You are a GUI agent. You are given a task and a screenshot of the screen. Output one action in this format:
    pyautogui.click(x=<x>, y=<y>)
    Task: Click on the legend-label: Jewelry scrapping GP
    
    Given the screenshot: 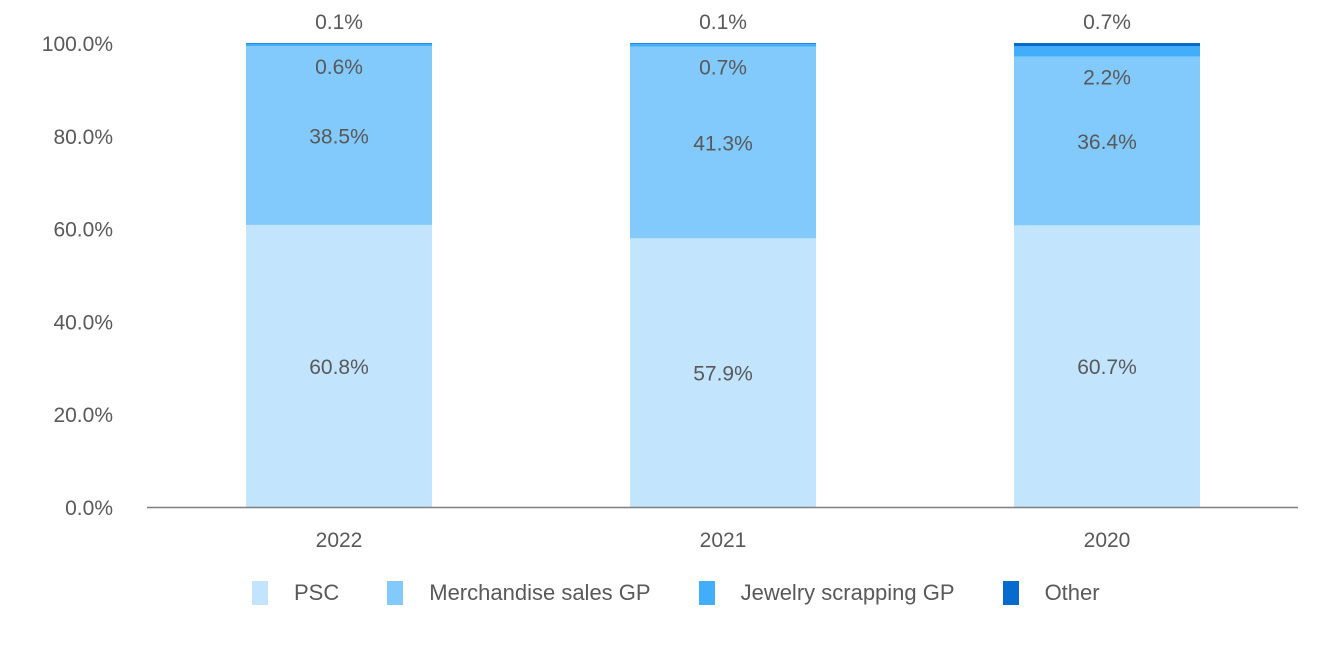 What is the action you would take?
    pyautogui.click(x=847, y=592)
    